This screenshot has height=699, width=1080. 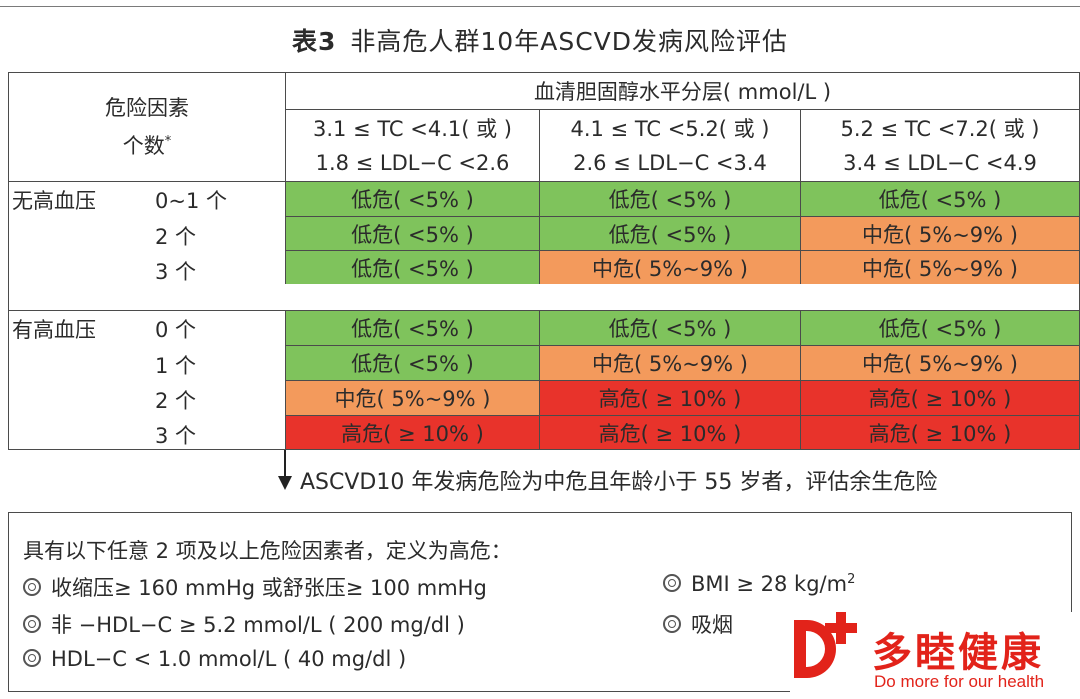 What do you see at coordinates (670, 162) in the screenshot?
I see `column-2-ldl: 2.6 ≤ LDL−C <3.4` at bounding box center [670, 162].